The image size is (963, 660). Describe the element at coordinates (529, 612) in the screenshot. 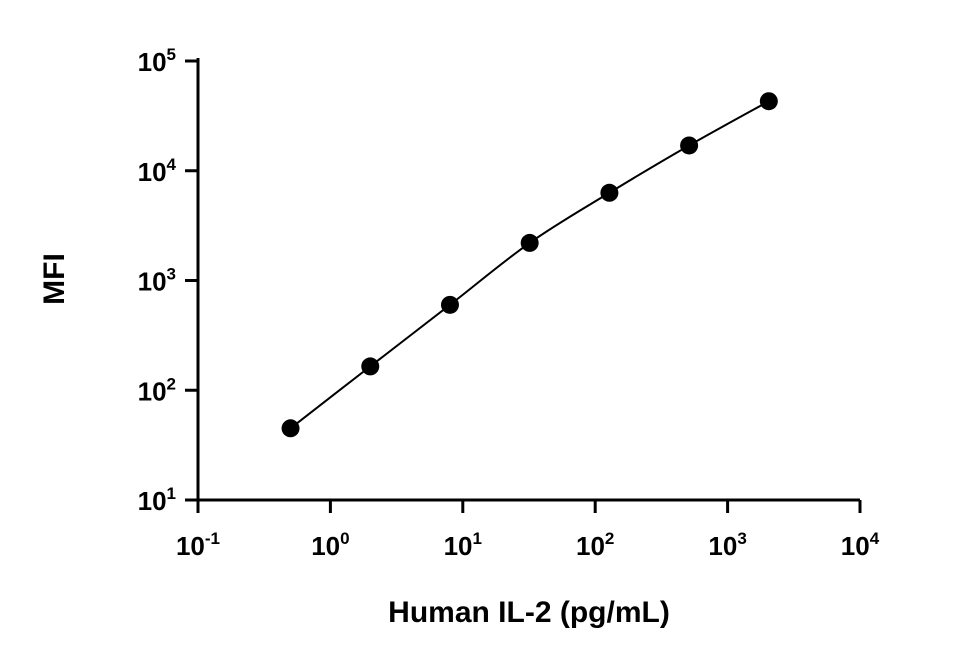

I see `x-axis-title: Human IL-2 (pg/mL)` at that location.